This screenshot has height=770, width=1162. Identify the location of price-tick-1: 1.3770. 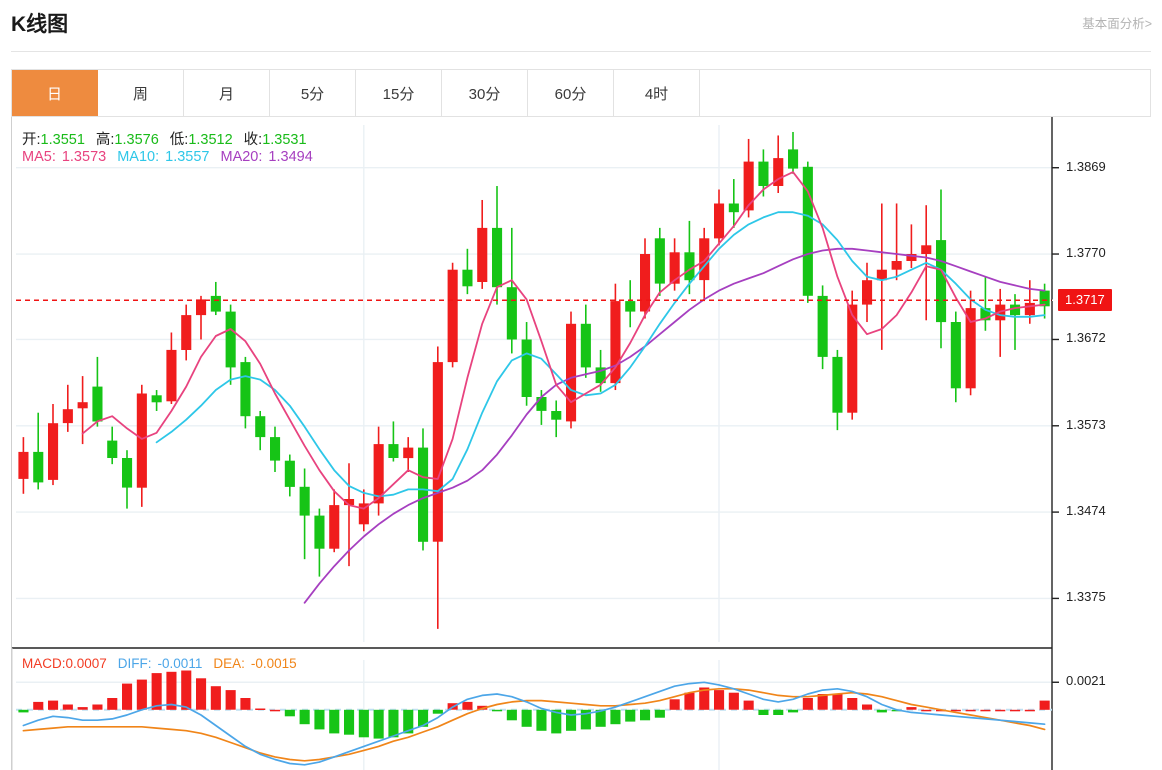
(1086, 253).